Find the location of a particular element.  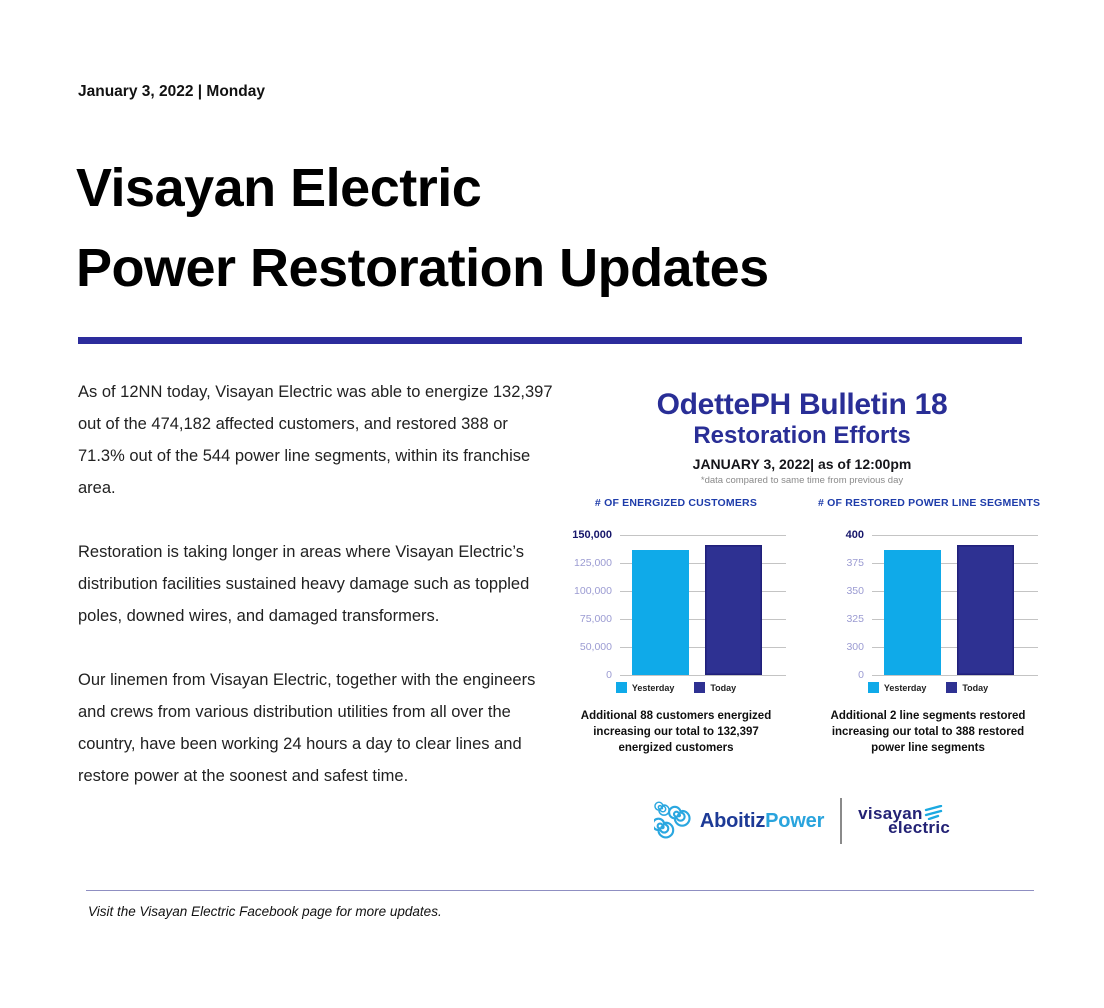

bulletin-date: JANUARY 3, 2022| as of 12:00pm is located at coordinates (802, 464).